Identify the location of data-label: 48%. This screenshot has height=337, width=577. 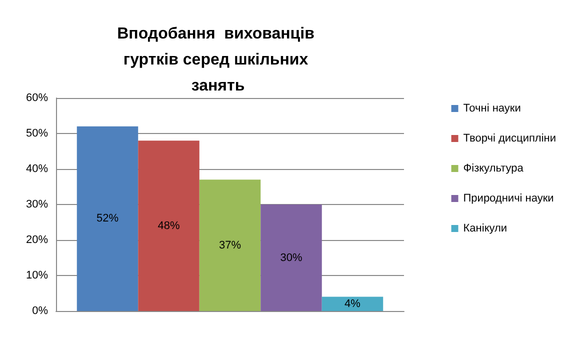
(169, 226).